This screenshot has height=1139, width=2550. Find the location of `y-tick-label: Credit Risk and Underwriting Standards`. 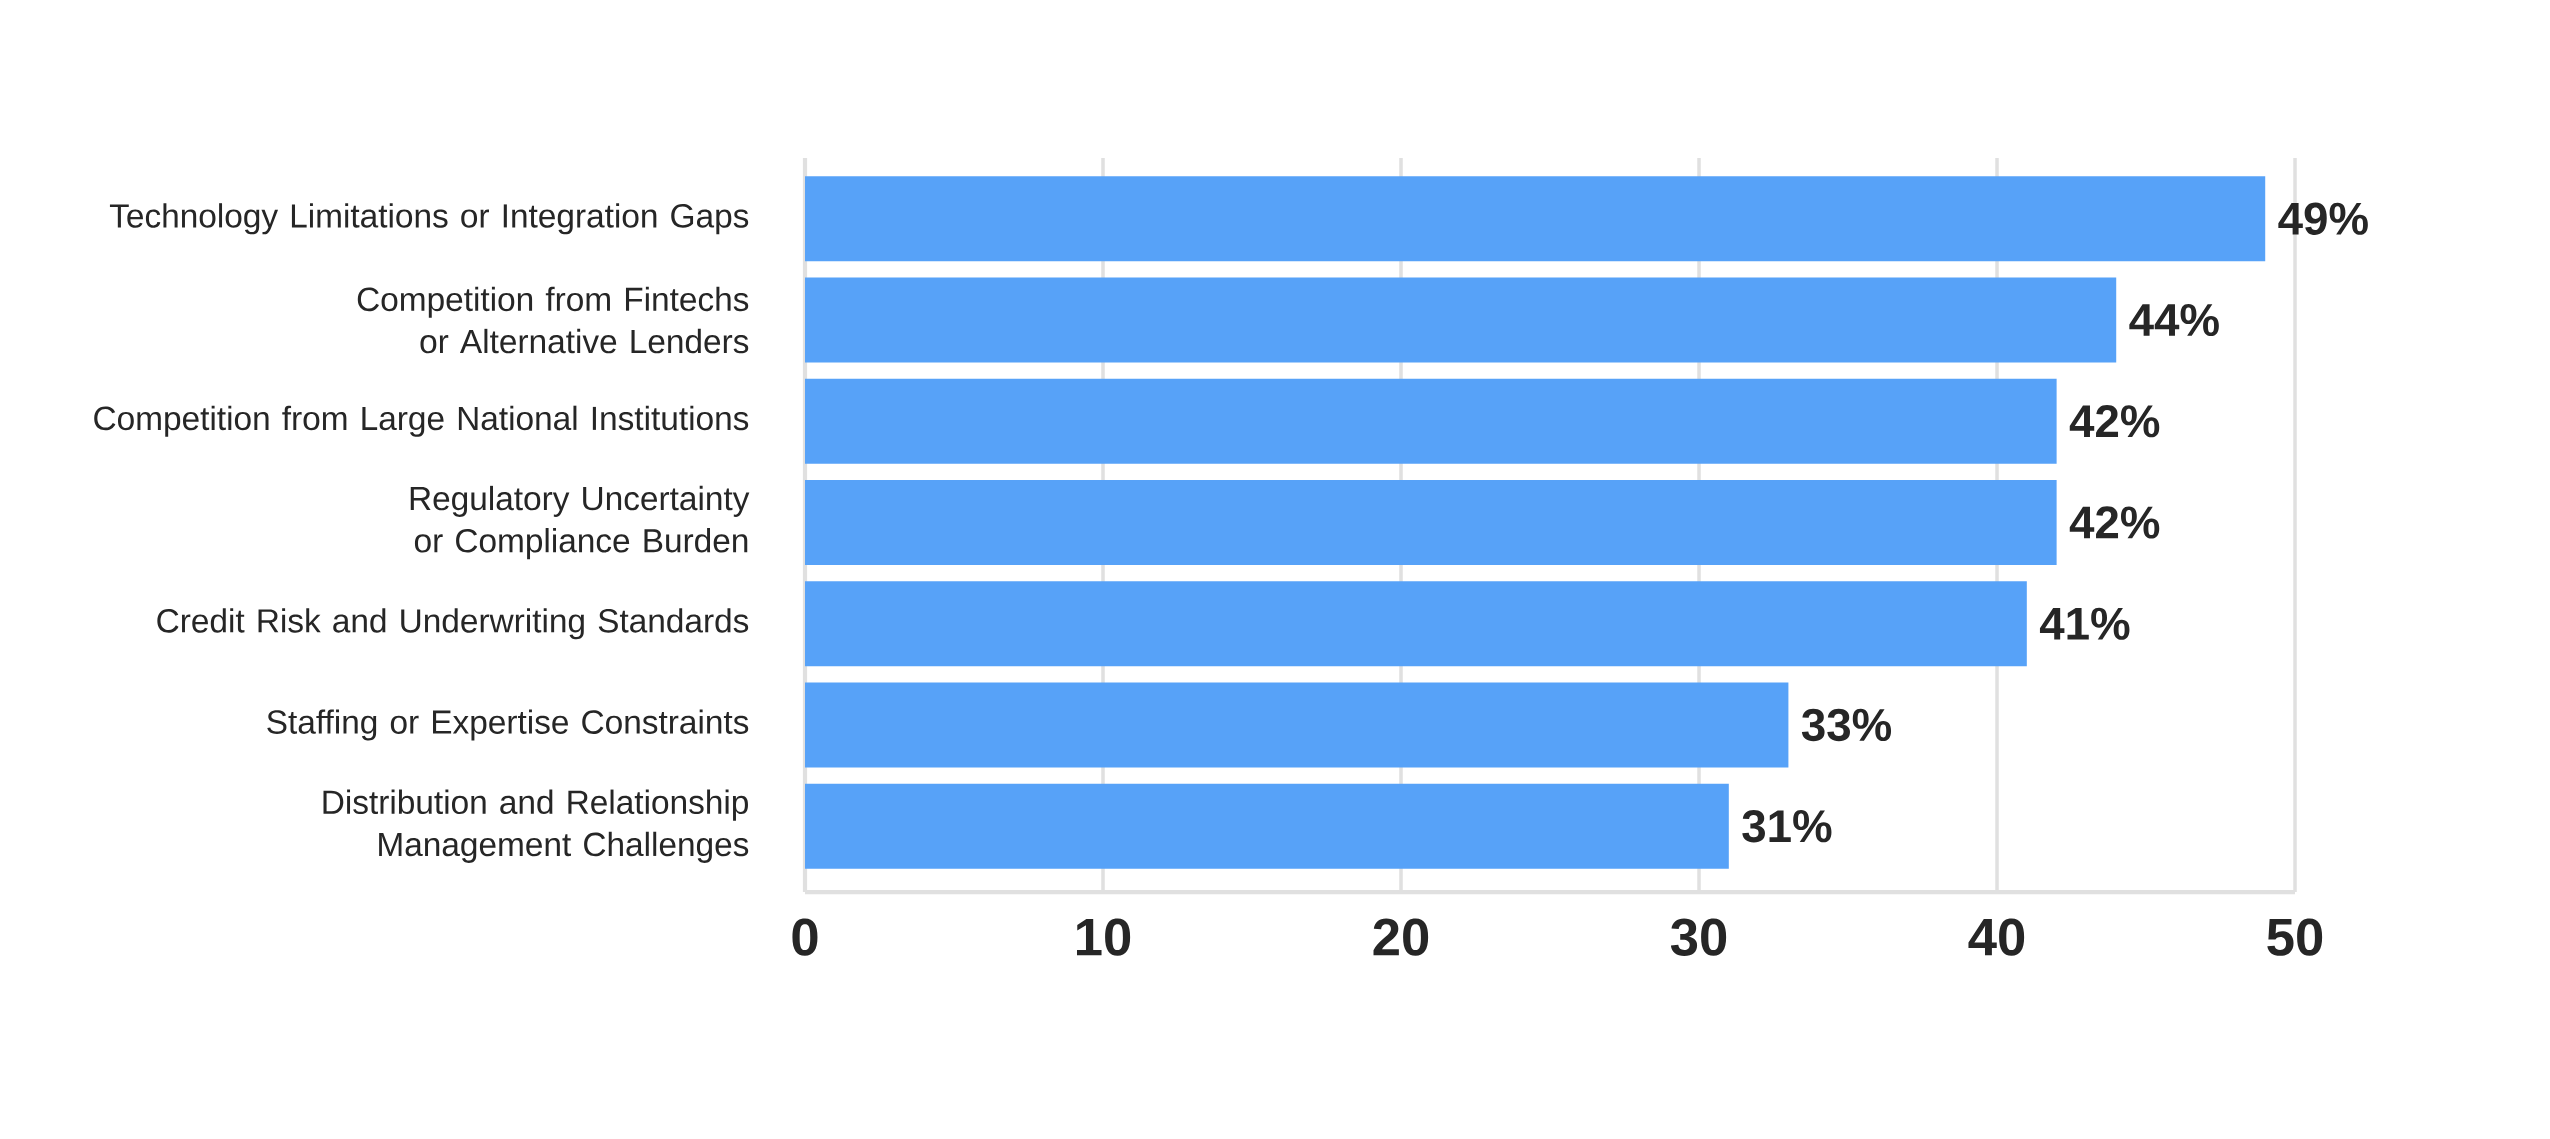

y-tick-label: Credit Risk and Underwriting Standards is located at coordinates (453, 624).